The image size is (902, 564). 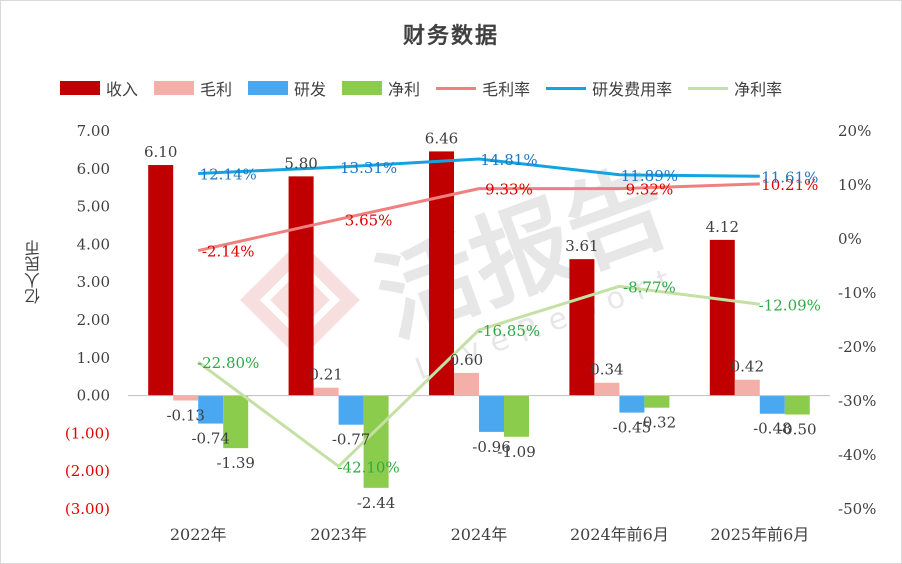 I want to click on line-data-label: -8.77%, so click(x=649, y=287).